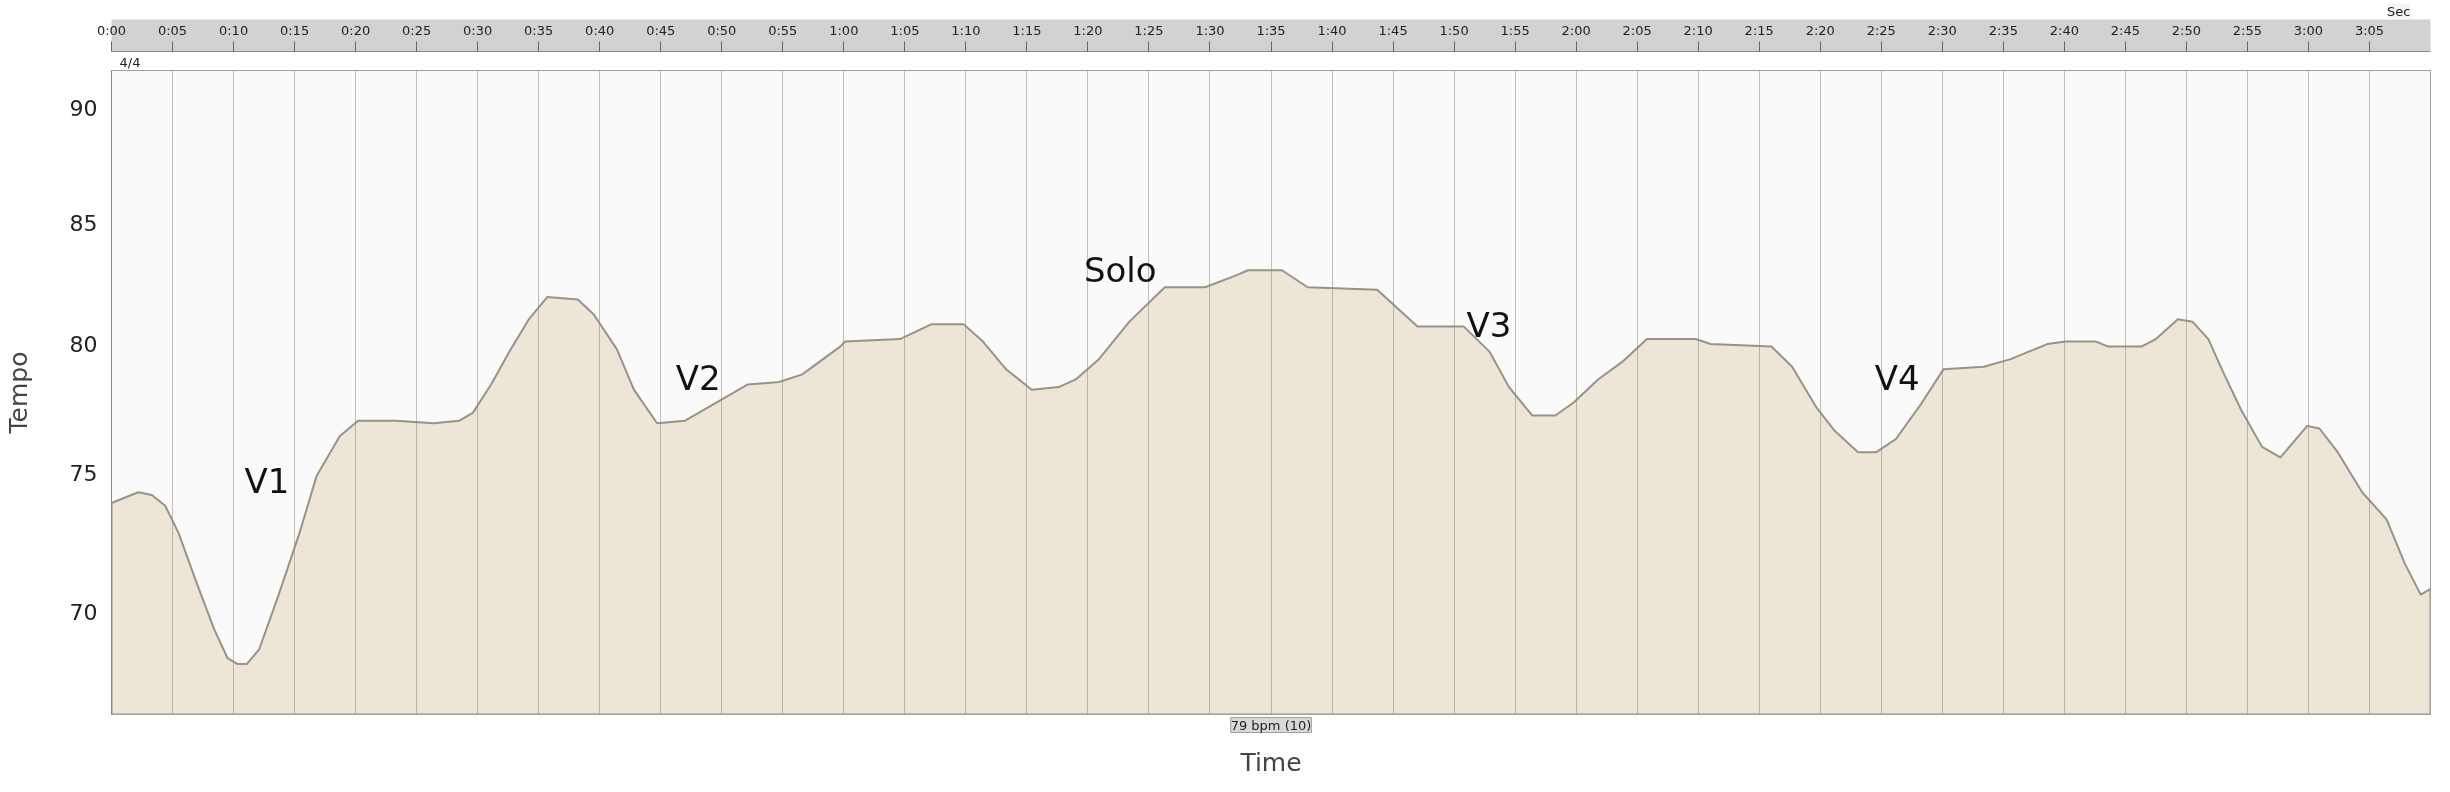  What do you see at coordinates (2186, 30) in the screenshot?
I see `x-tick-label: 2:50` at bounding box center [2186, 30].